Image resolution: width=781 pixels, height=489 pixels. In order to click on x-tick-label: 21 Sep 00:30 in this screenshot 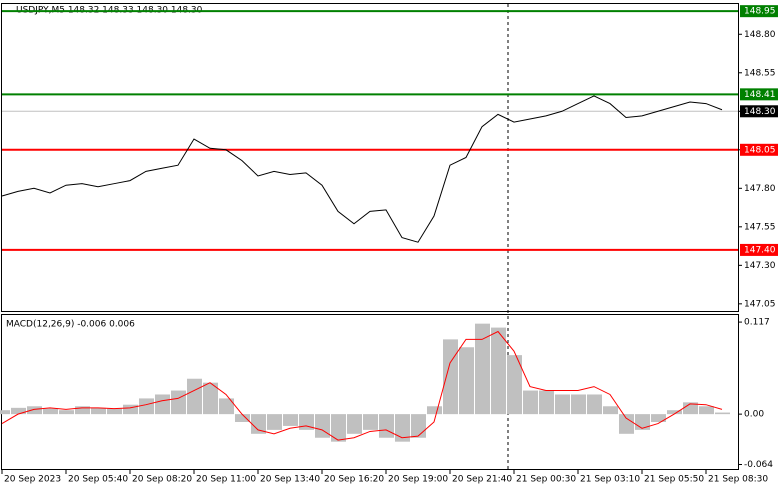, I will do `click(546, 480)`.